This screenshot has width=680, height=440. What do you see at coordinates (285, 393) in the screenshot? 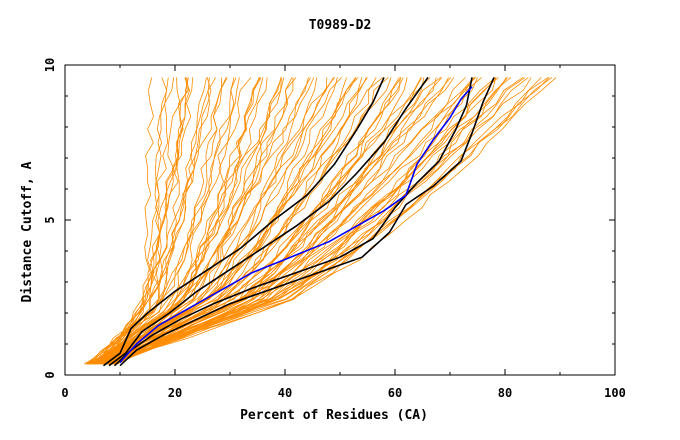
I see `x-tick-label: 40` at bounding box center [285, 393].